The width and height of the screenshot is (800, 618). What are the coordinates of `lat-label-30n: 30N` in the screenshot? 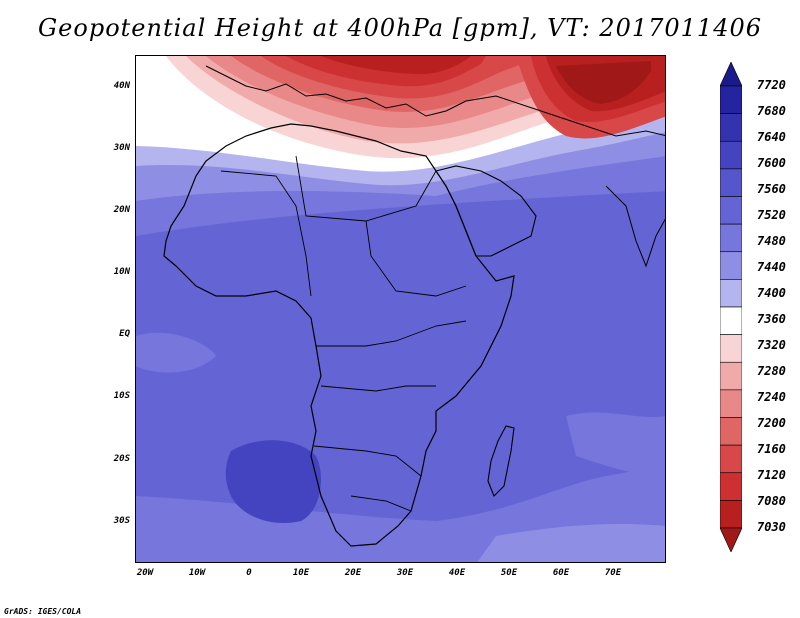 It's located at (121, 148).